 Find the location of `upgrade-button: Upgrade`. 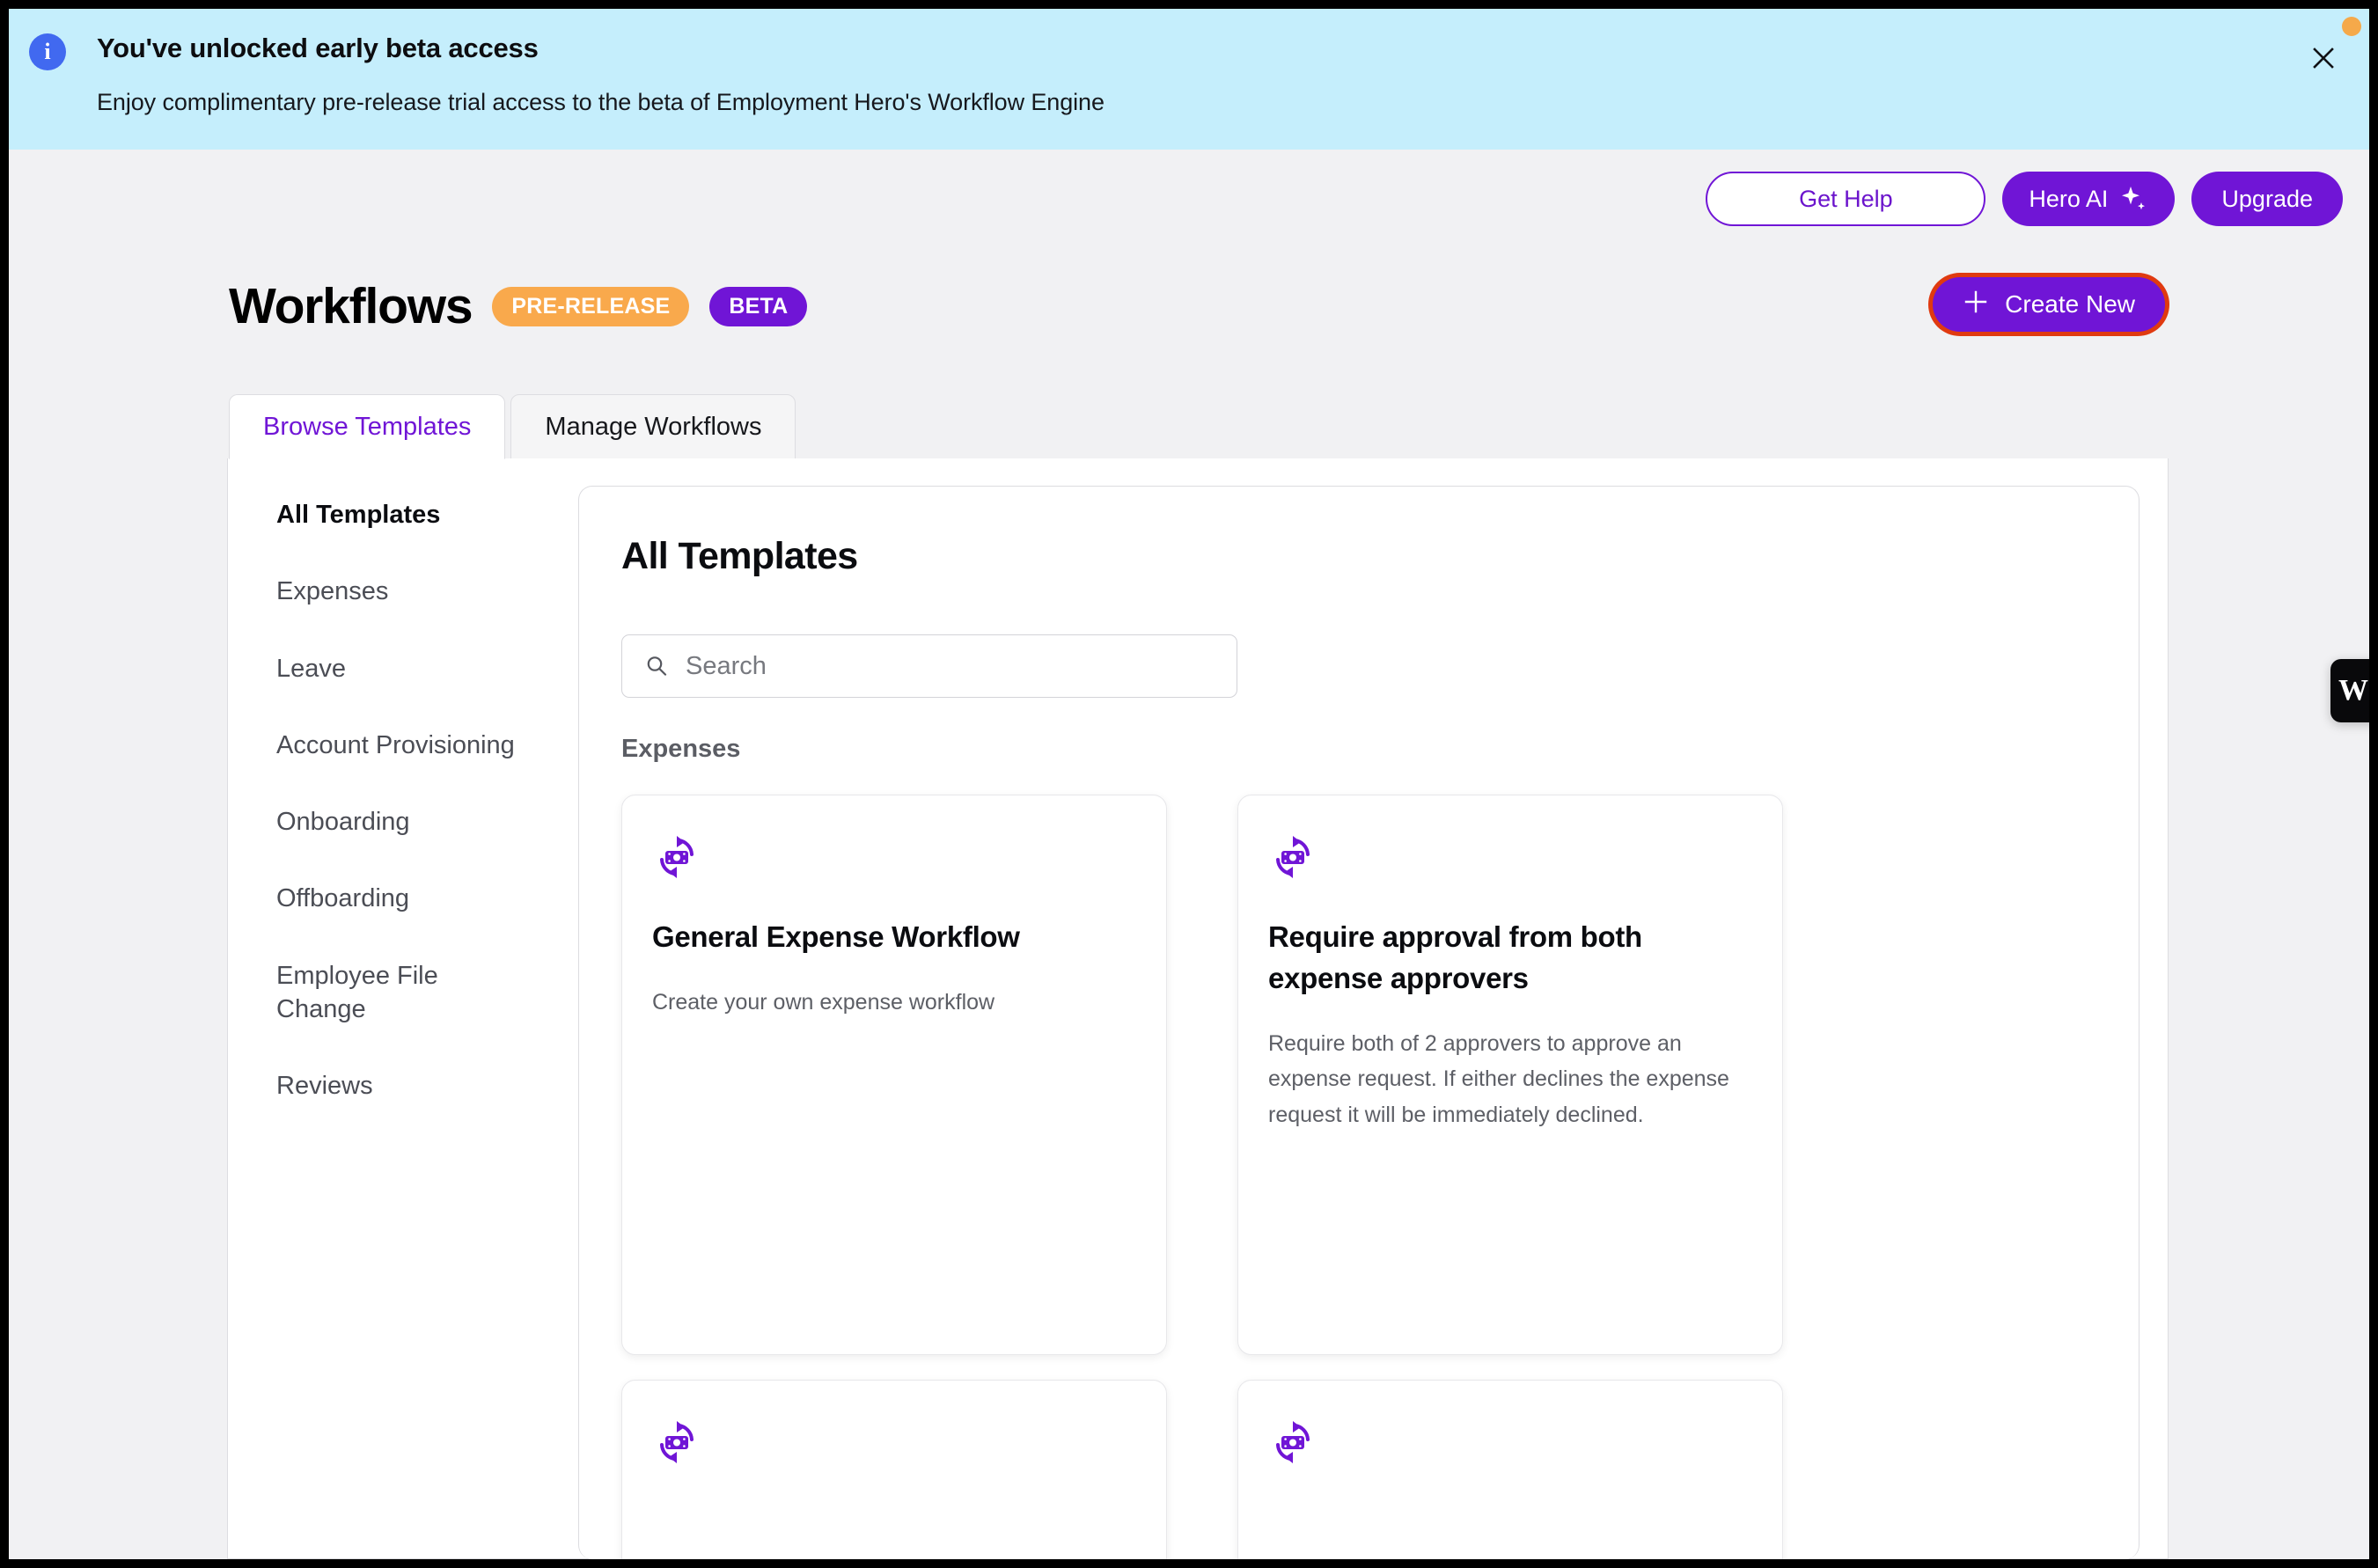

upgrade-button: Upgrade is located at coordinates (2267, 199).